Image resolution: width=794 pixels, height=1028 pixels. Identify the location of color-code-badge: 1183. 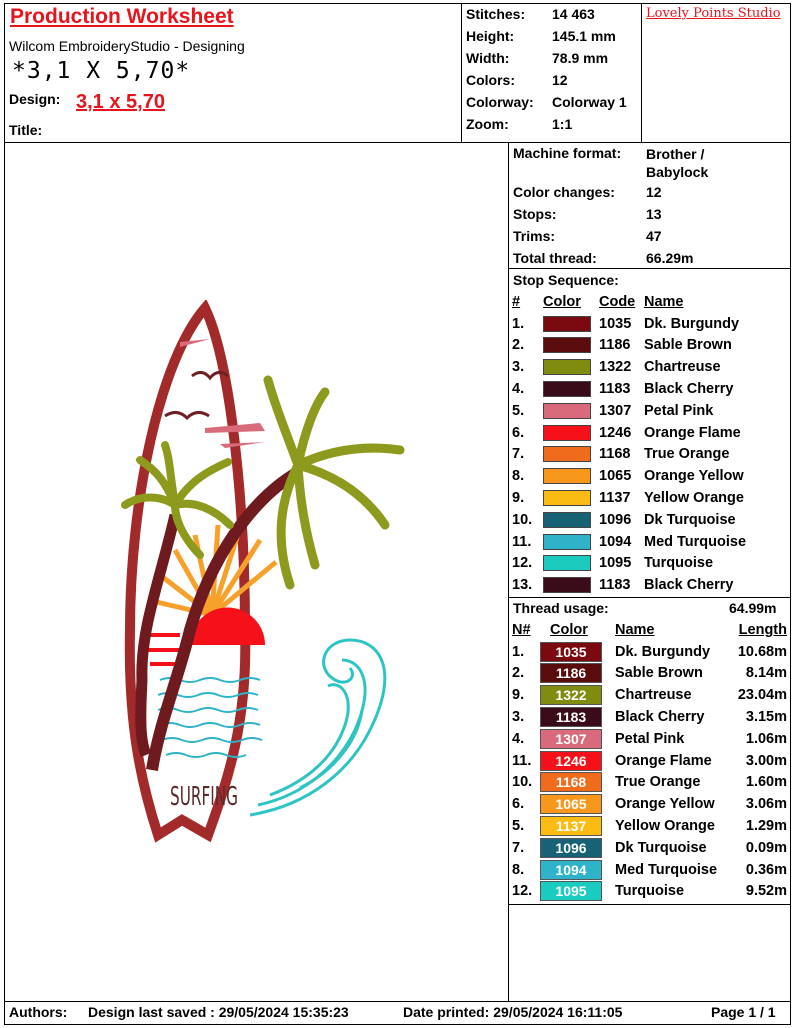
(571, 717).